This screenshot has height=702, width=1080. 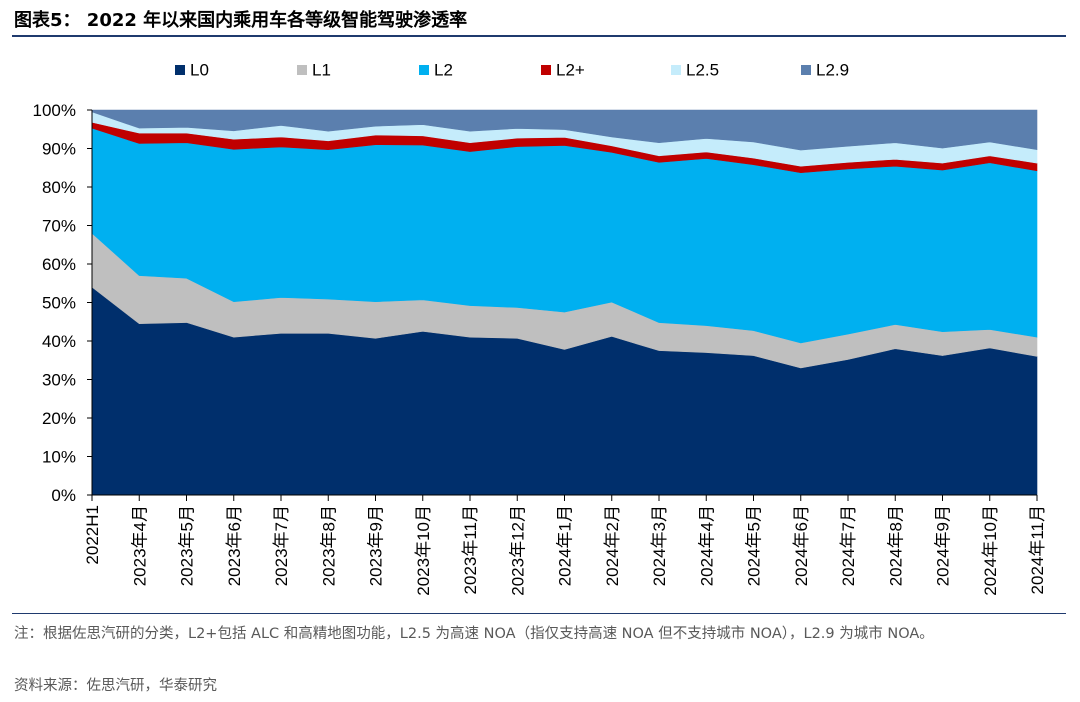 What do you see at coordinates (199, 70) in the screenshot?
I see `legend-label: L0` at bounding box center [199, 70].